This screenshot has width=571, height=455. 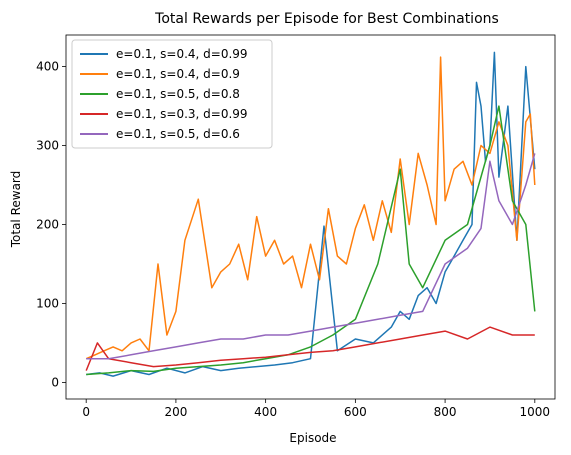 I want to click on y-tick-label: 200, so click(x=47, y=225).